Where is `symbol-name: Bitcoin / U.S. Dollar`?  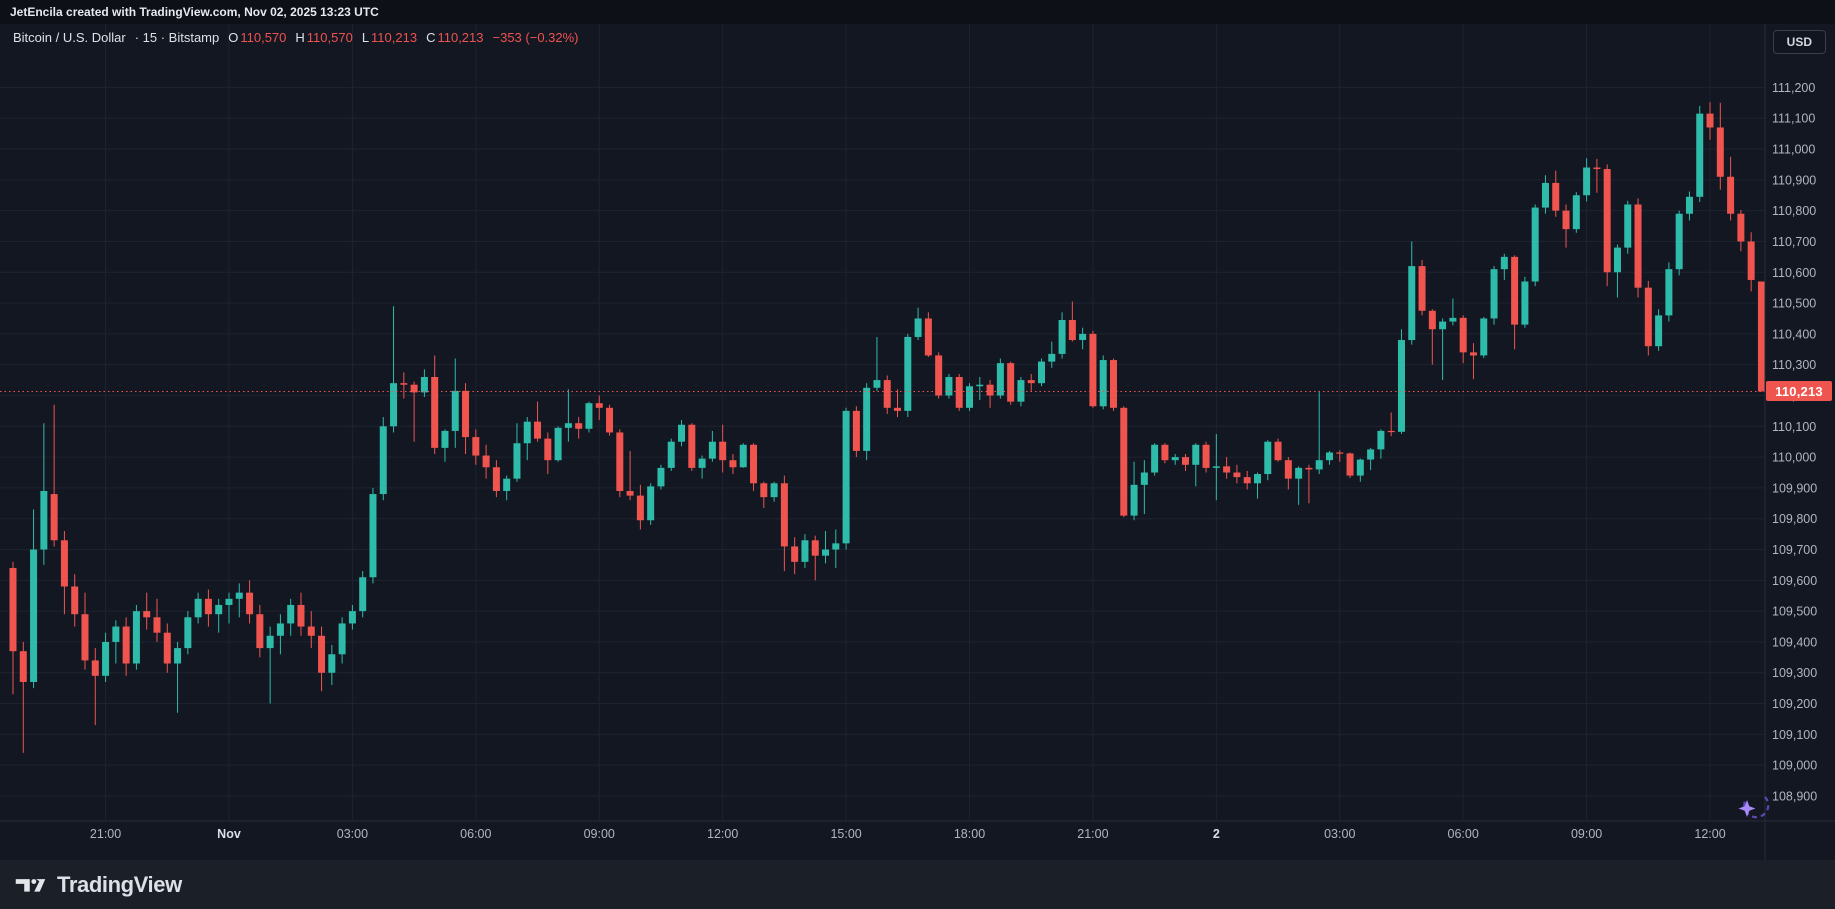 symbol-name: Bitcoin / U.S. Dollar is located at coordinates (69, 37).